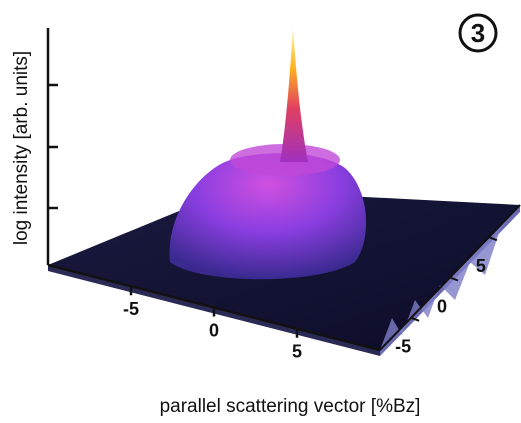 Image resolution: width=521 pixels, height=423 pixels. What do you see at coordinates (268, 216) in the screenshot?
I see `surface-dome` at bounding box center [268, 216].